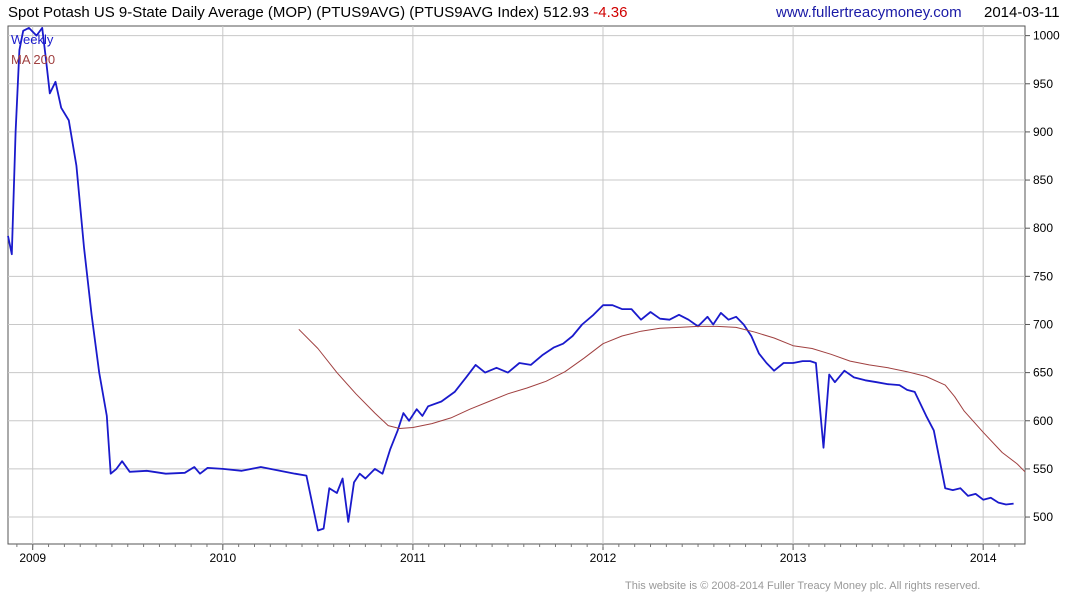 This screenshot has height=600, width=1075. What do you see at coordinates (33, 49) in the screenshot?
I see `legend: Weekly MA 200` at bounding box center [33, 49].